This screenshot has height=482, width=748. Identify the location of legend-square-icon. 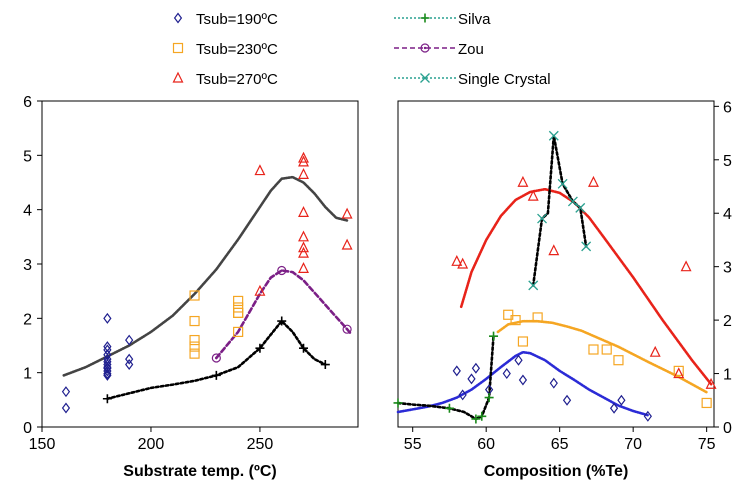
(178, 48).